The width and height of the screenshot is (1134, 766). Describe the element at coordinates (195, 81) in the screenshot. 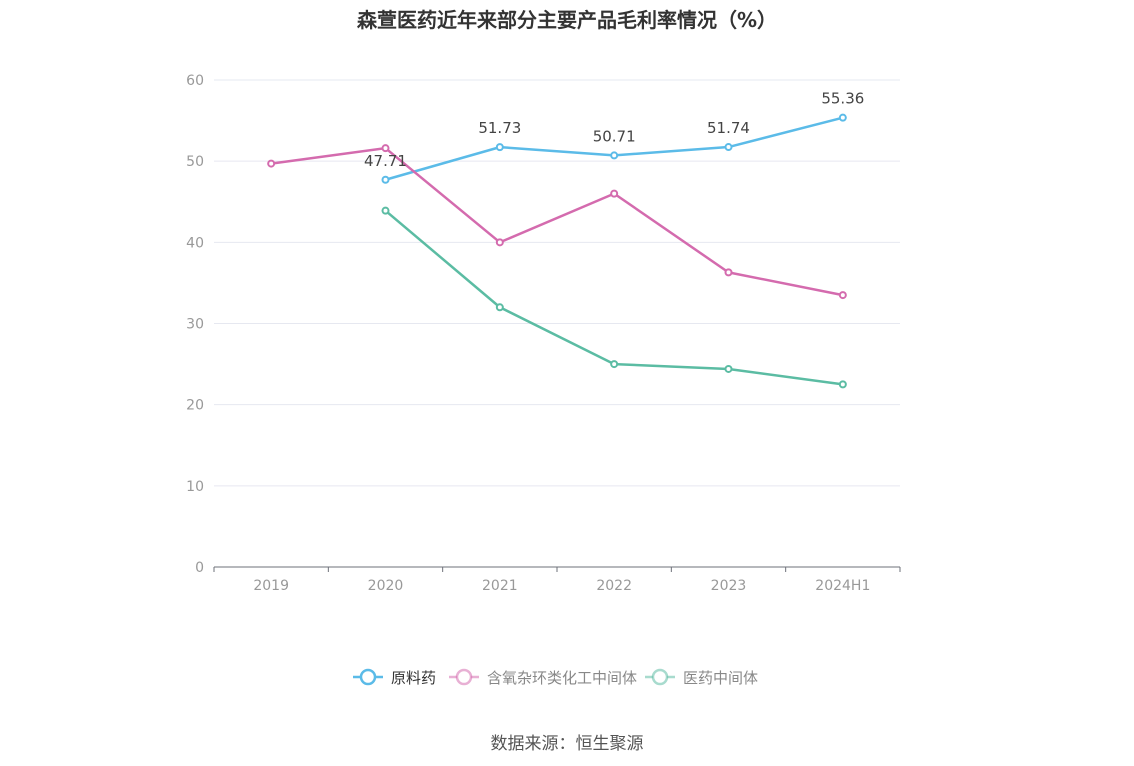

I see `y-tick-label: 60` at that location.